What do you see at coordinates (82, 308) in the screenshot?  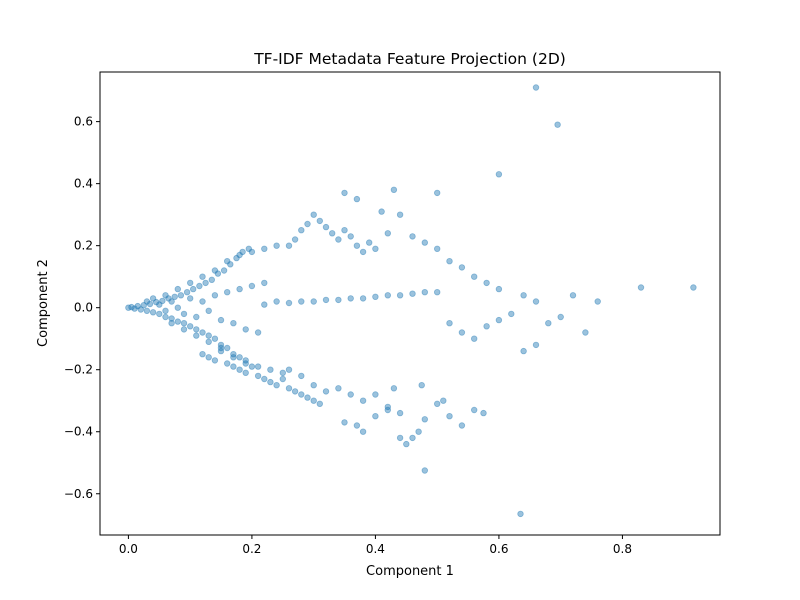 I see `y-axis-ticks: −0.6 −0.4 −0.2 0.0 0.2 0.4 0.6` at bounding box center [82, 308].